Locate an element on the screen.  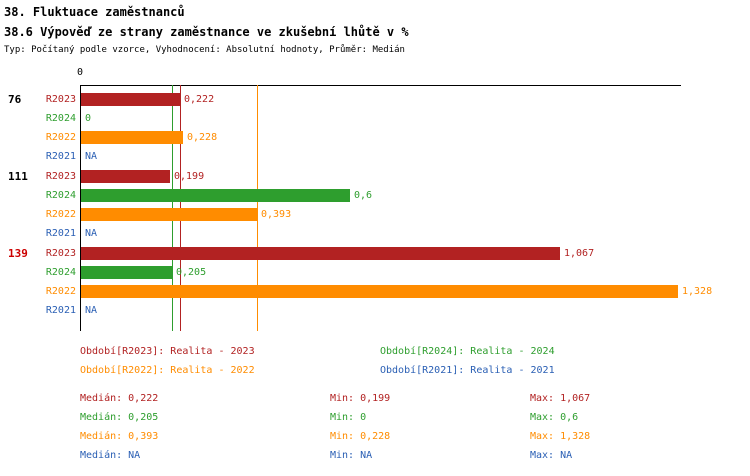
legend-item-r2024: Období[R2024]: Realita - 2024 is located at coordinates (467, 351).